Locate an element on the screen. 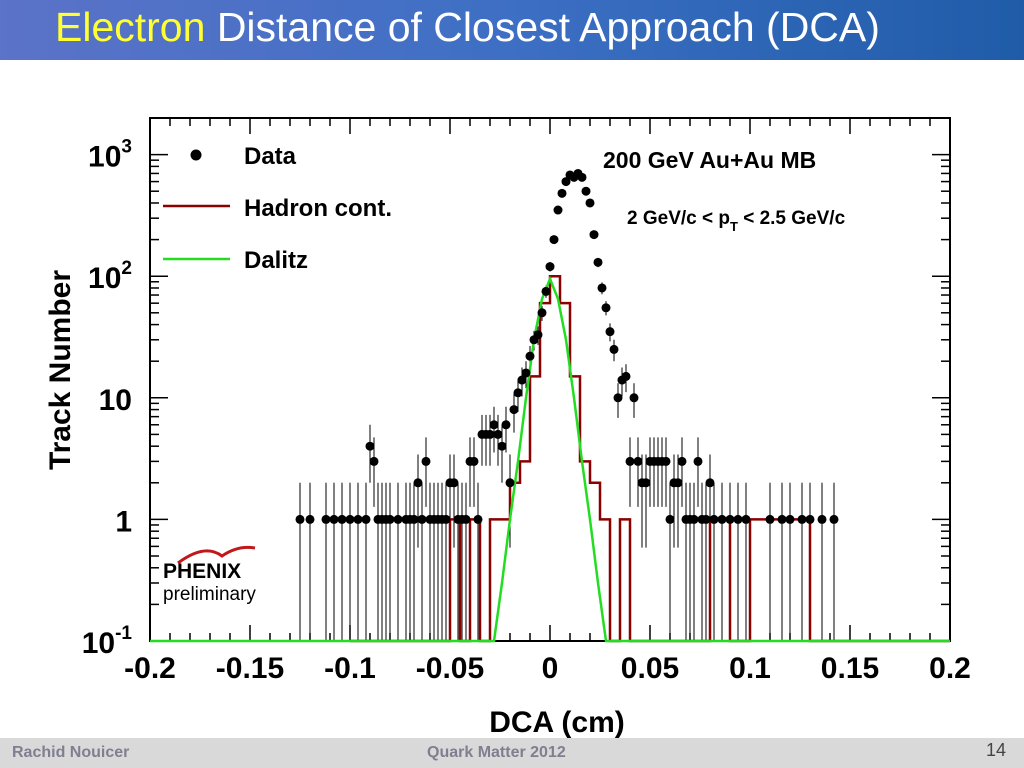  legend-label-data: Data is located at coordinates (270, 156).